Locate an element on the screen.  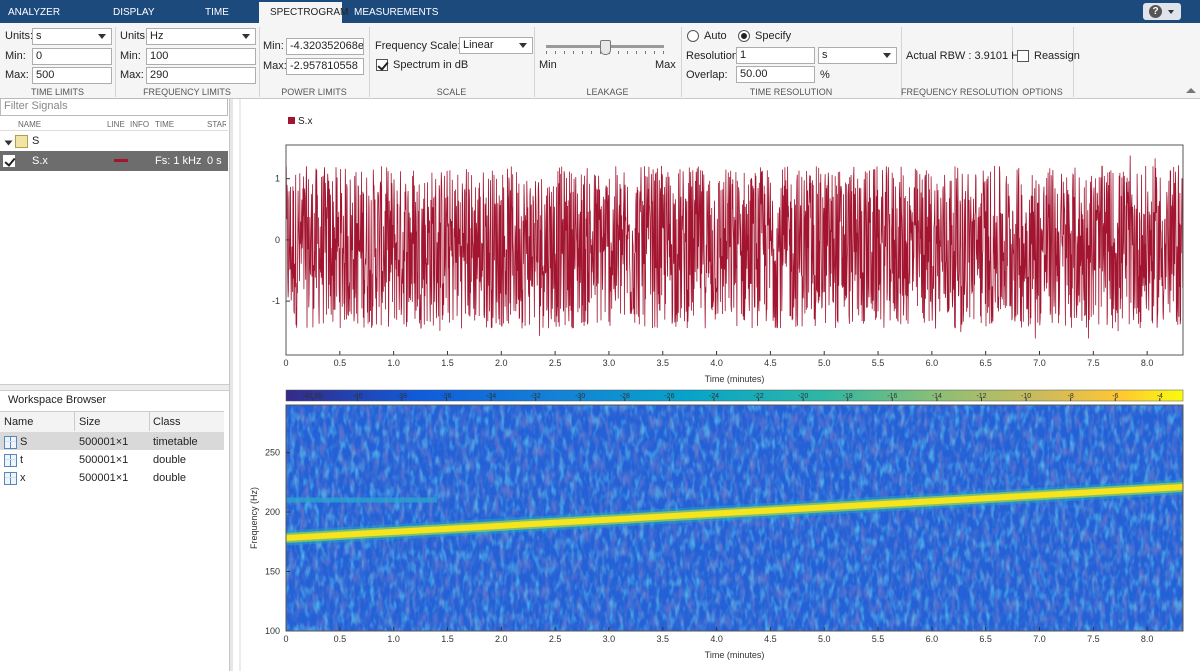
signal-row: S.x Fs: 1 kHz 0 s is located at coordinates (114, 161).